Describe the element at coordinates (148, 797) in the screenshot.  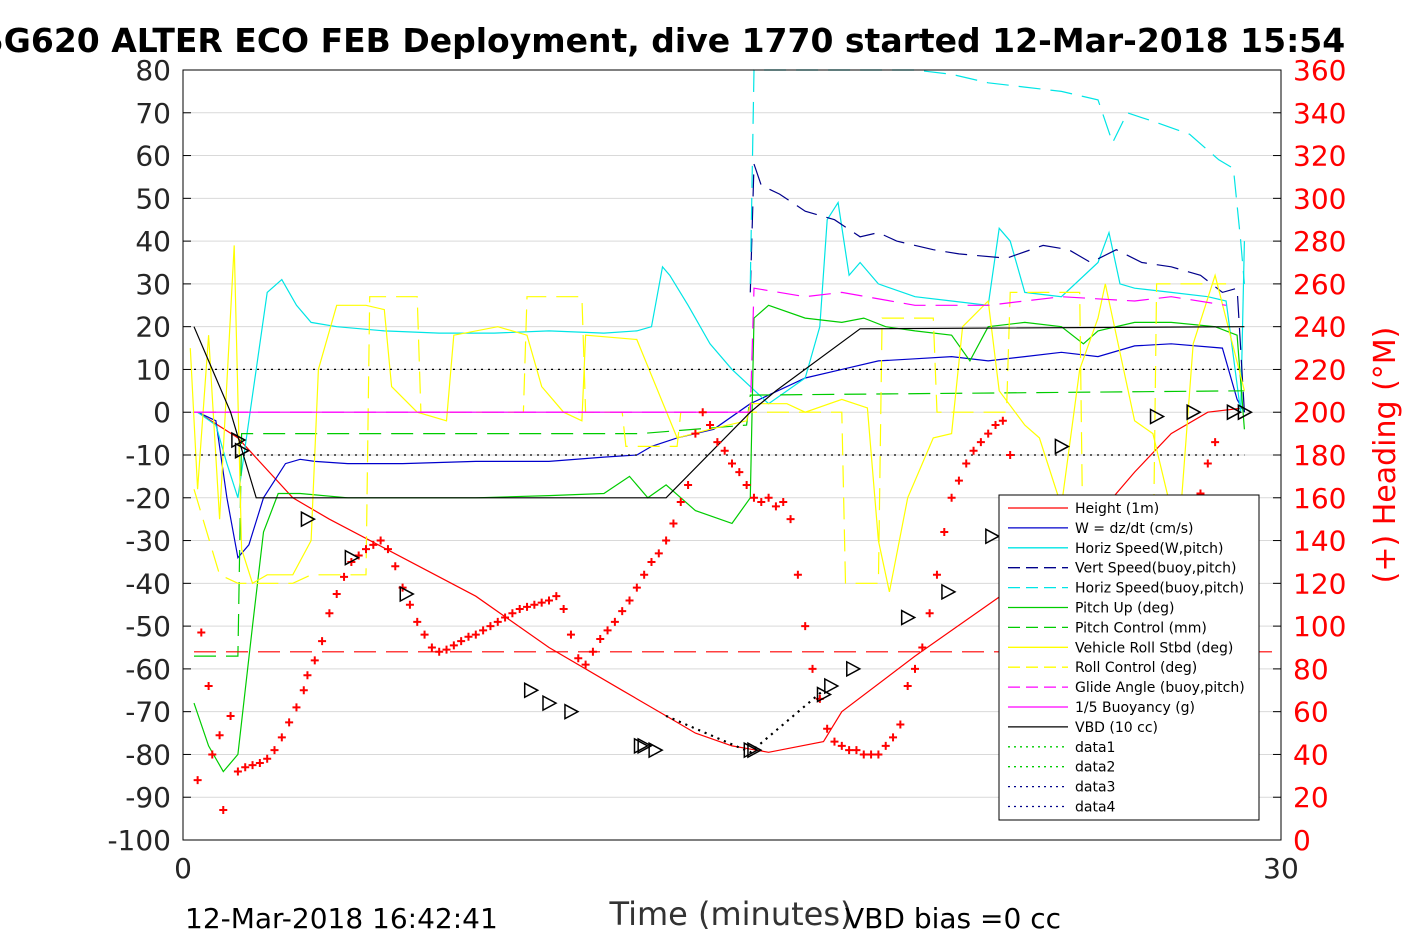
I see `y-left-tick-label: -90` at that location.